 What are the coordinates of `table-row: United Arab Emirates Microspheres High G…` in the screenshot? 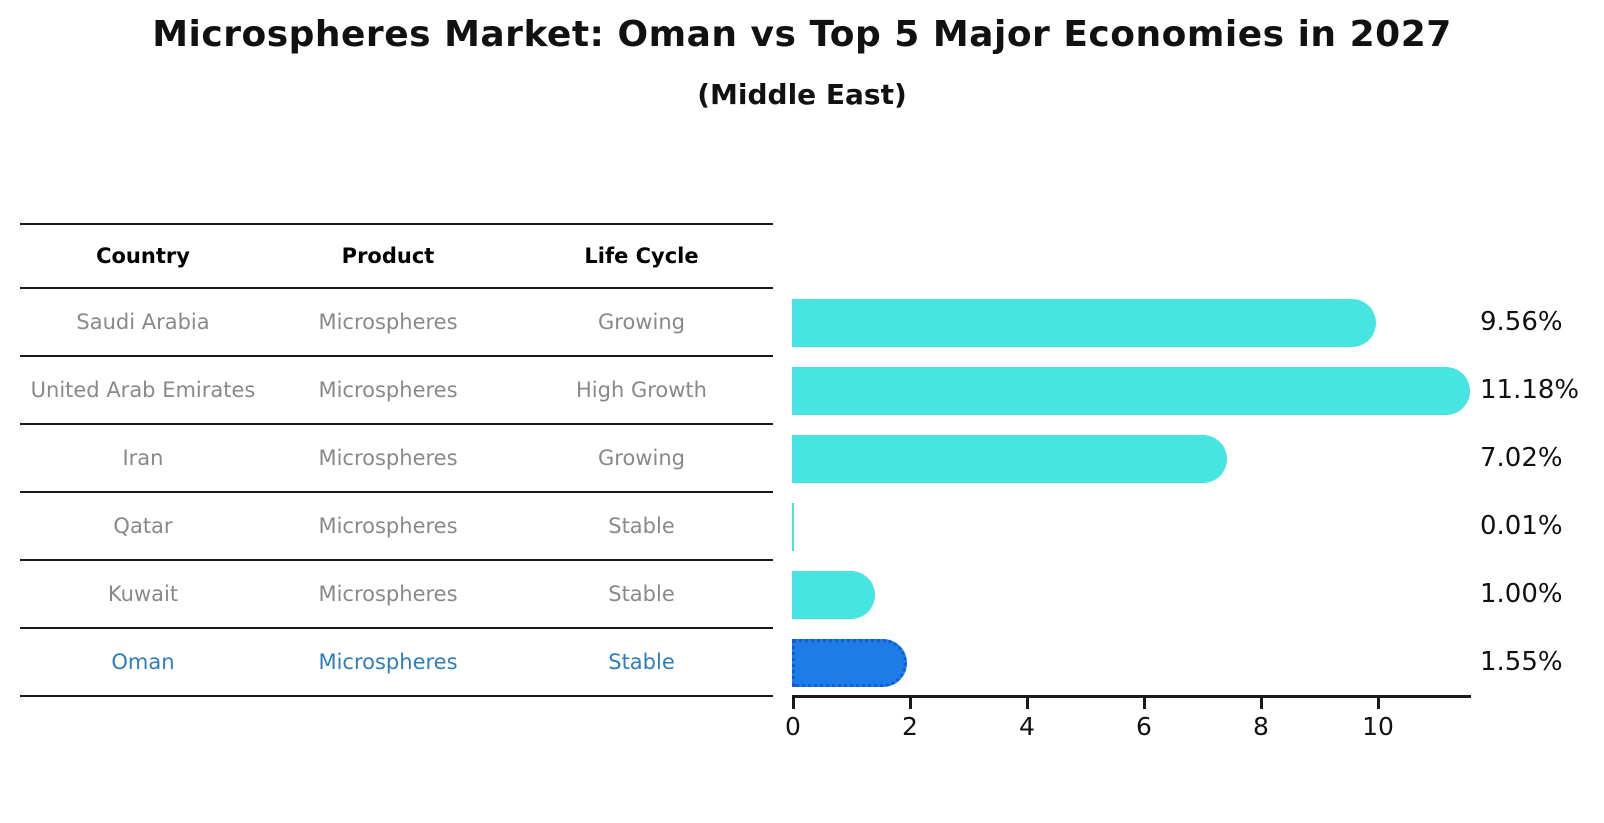 It's located at (396, 391).